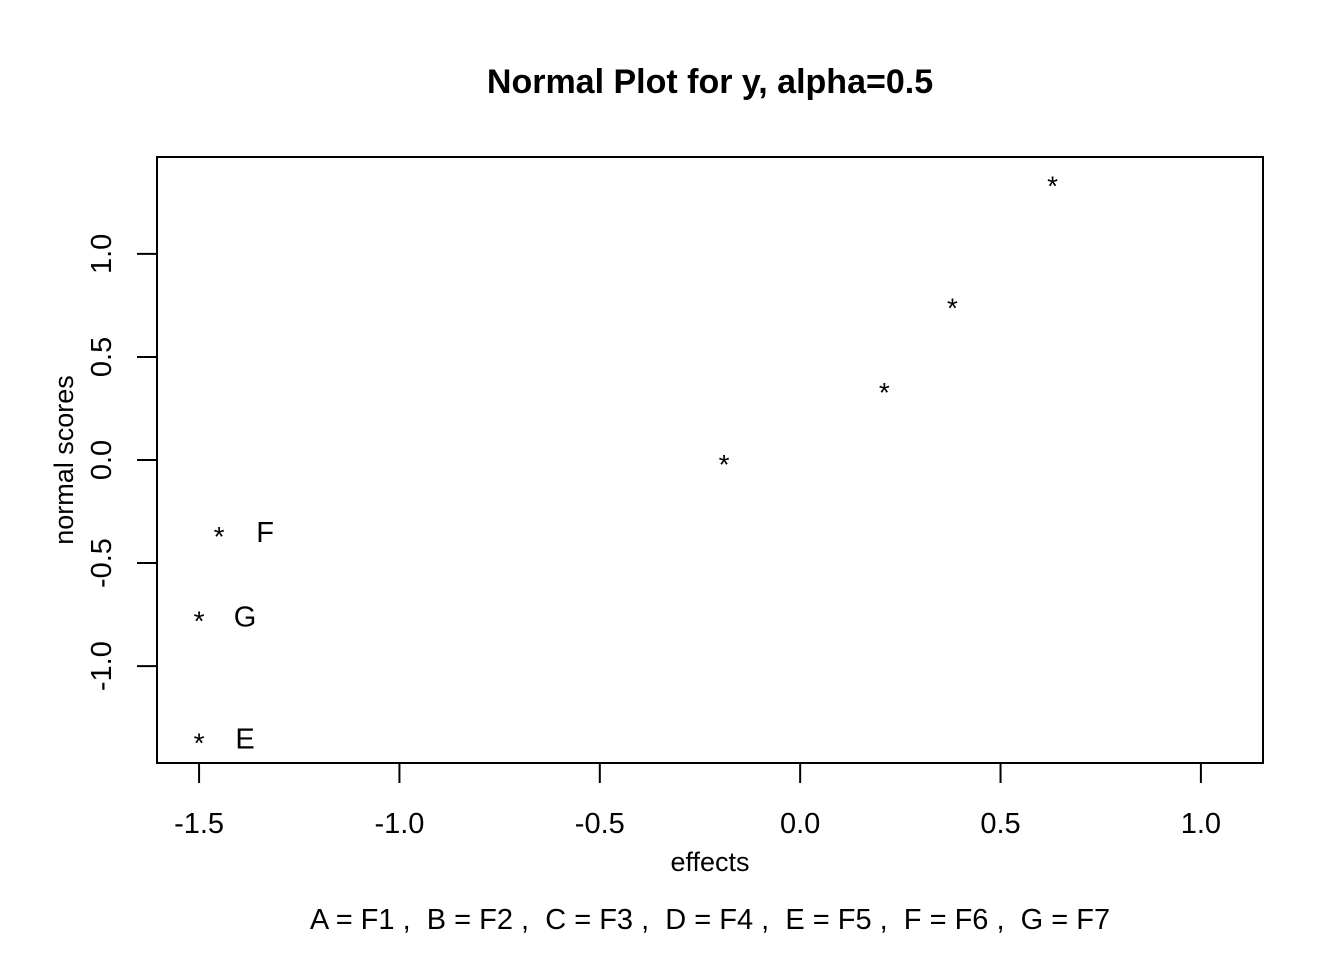 The width and height of the screenshot is (1344, 960). What do you see at coordinates (64, 460) in the screenshot?
I see `y-axis-label: normal scores` at bounding box center [64, 460].